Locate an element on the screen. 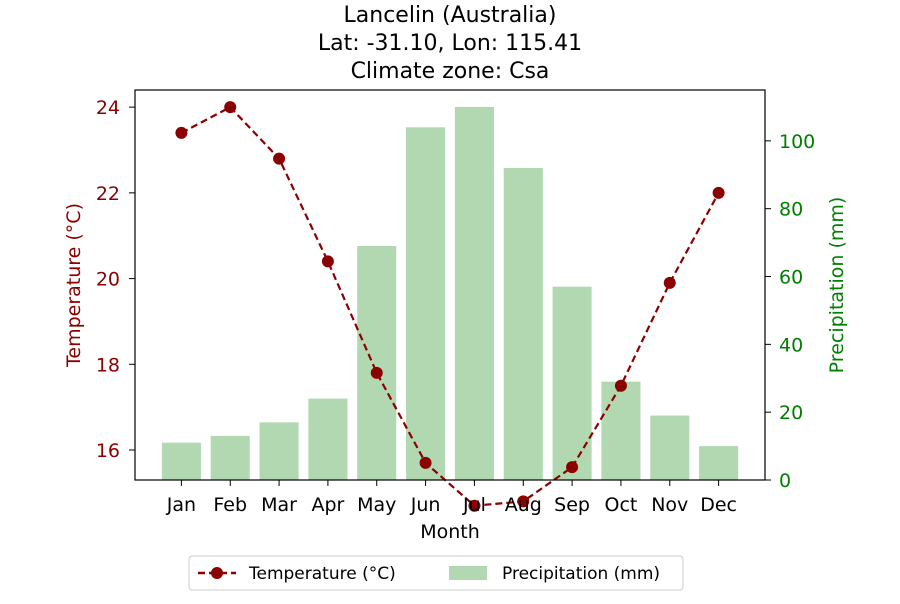 Image resolution: width=900 pixels, height=604 pixels. precipitation-bar-feb is located at coordinates (230, 457).